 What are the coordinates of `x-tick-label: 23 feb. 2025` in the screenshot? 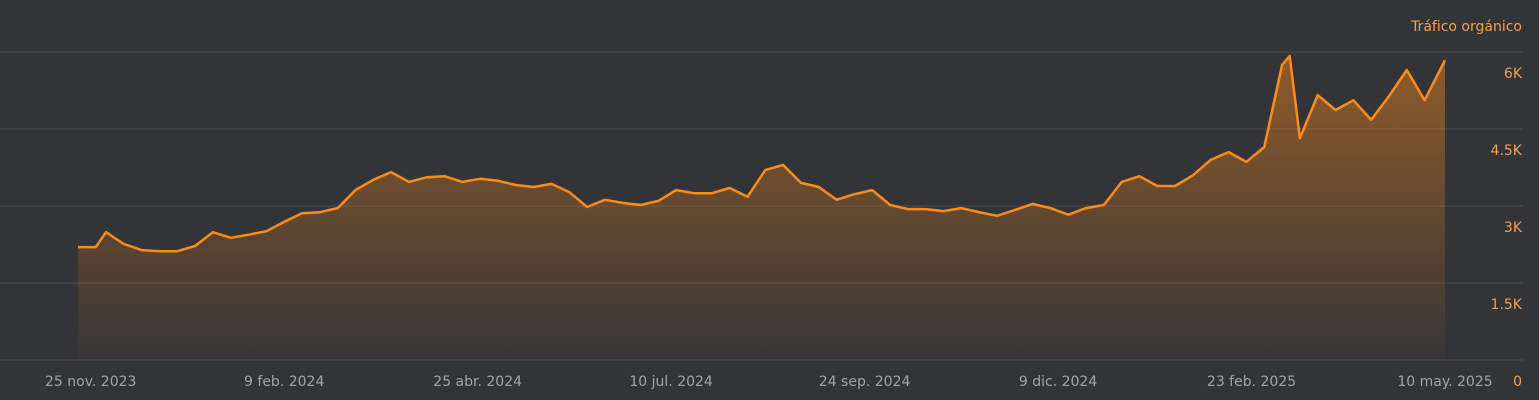 It's located at (1251, 382).